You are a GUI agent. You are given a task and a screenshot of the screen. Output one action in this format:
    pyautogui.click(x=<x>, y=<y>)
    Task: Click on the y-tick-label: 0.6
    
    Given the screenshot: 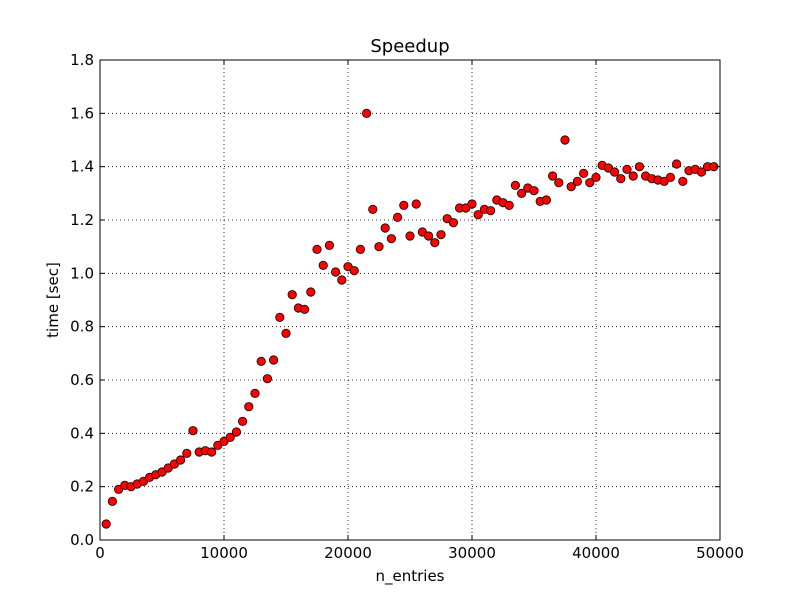 What is the action you would take?
    pyautogui.click(x=82, y=380)
    